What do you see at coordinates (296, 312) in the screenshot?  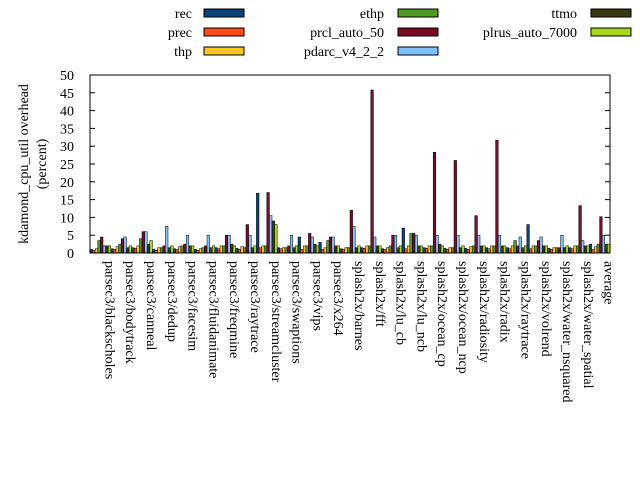 I see `x-tick-label: parsec3/swaptions` at bounding box center [296, 312].